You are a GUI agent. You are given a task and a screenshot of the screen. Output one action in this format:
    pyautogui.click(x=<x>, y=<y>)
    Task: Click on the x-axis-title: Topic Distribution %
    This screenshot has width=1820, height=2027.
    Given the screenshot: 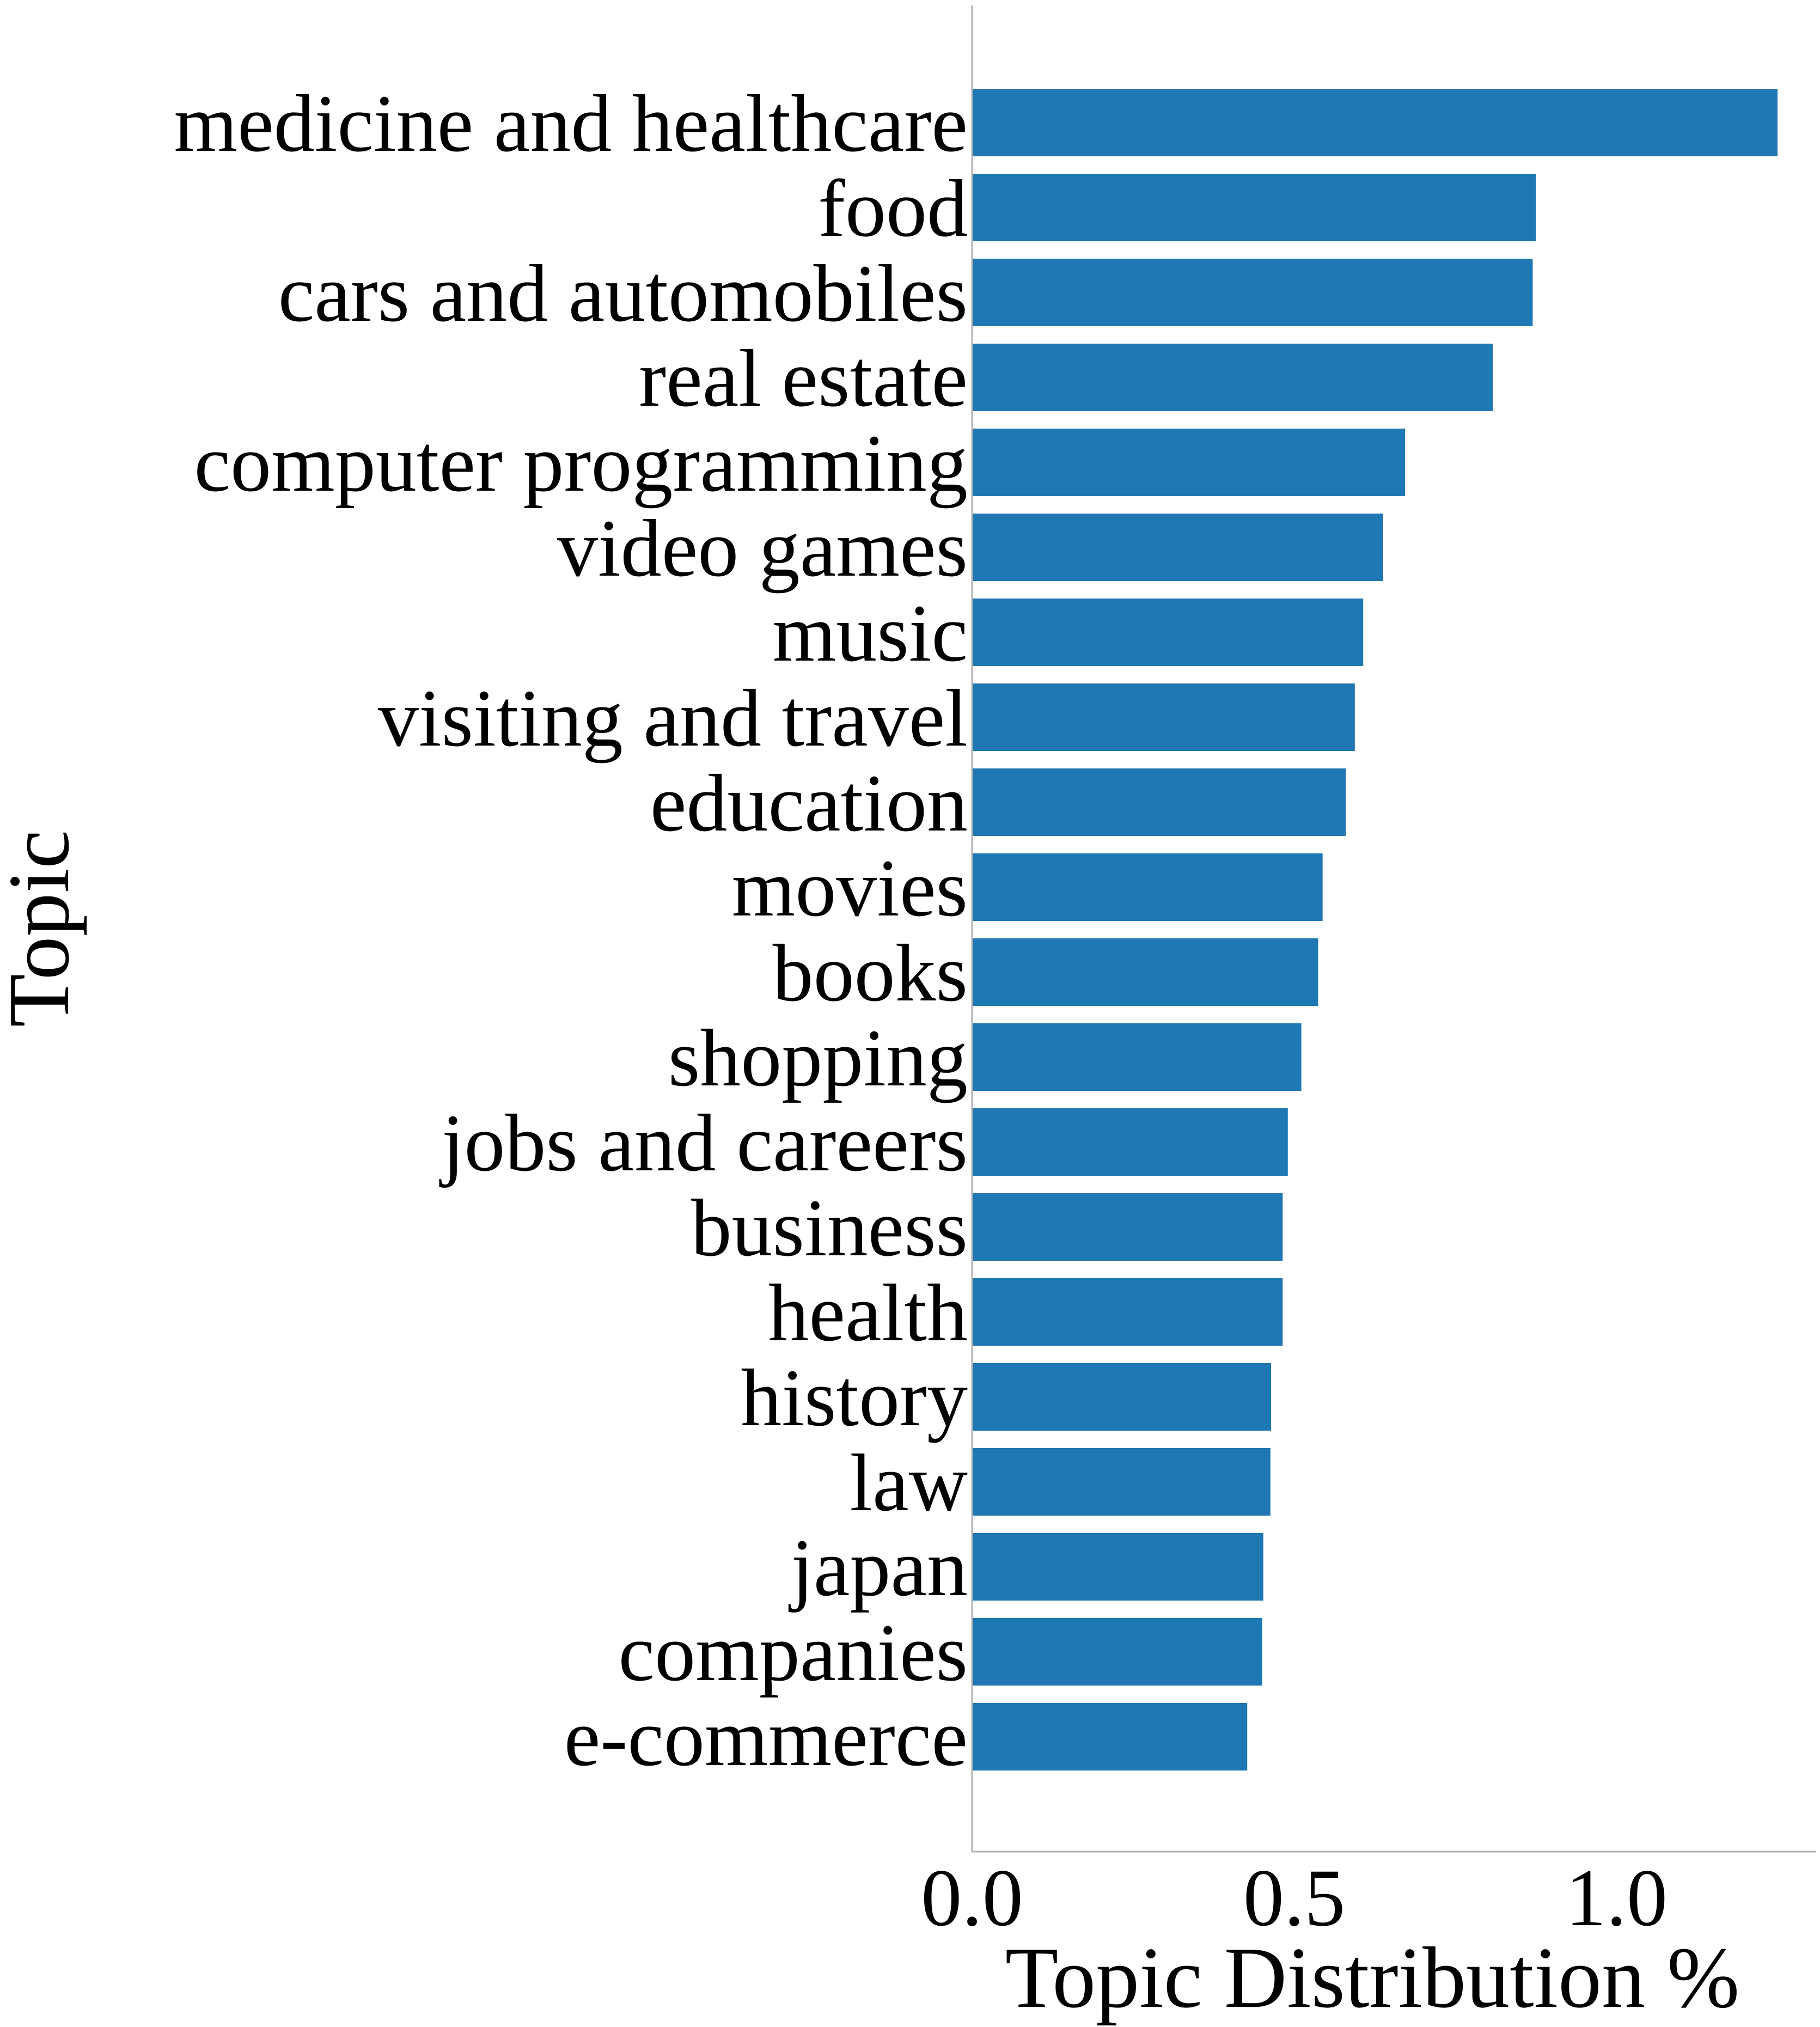 What is the action you would take?
    pyautogui.click(x=1372, y=1978)
    